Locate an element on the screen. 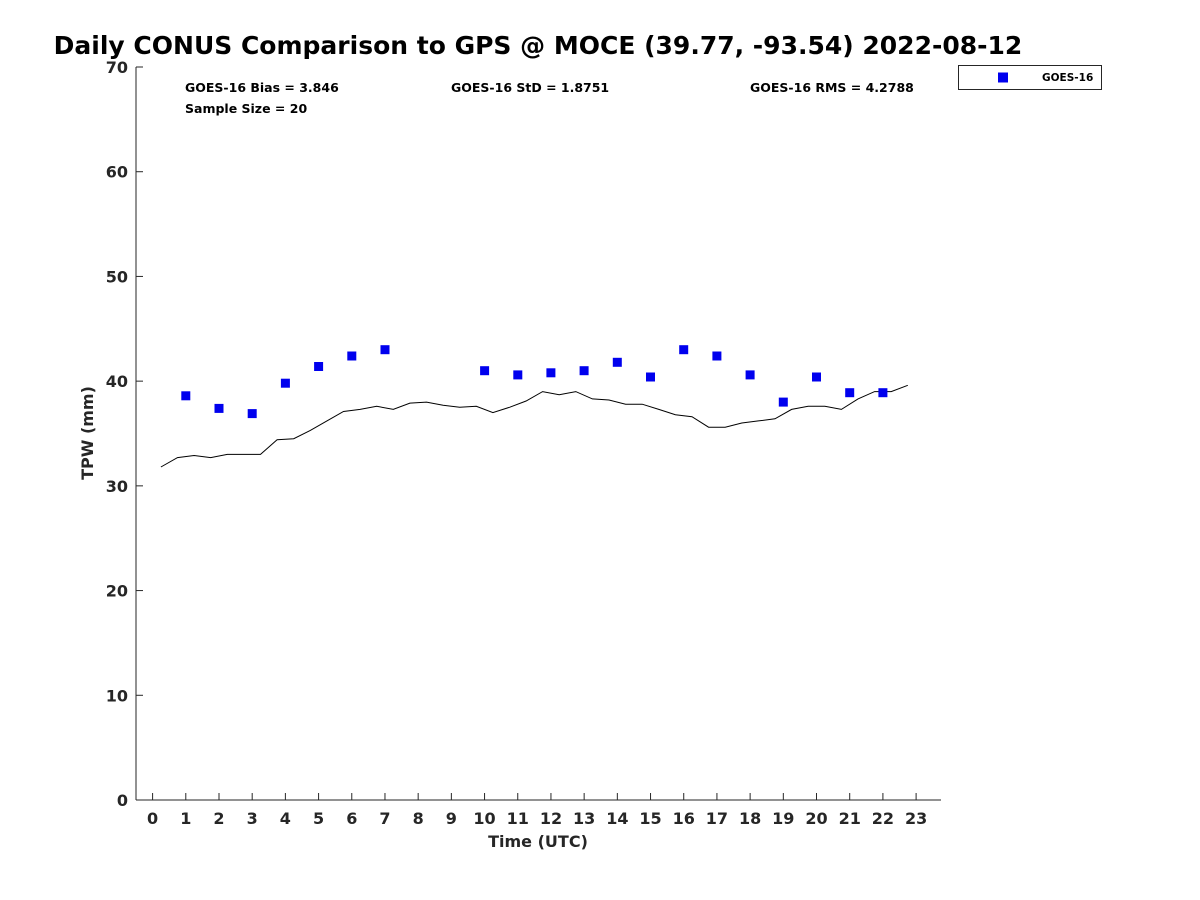 The image size is (1200, 900). legend-marker-square is located at coordinates (1003, 77).